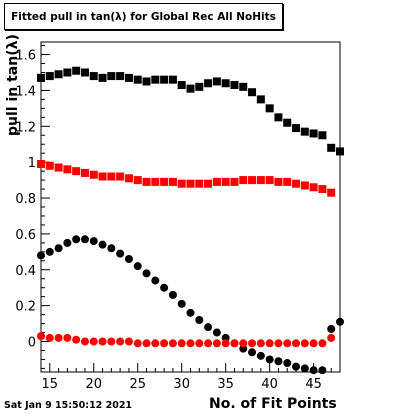 The image size is (400, 418). Describe the element at coordinates (32, 343) in the screenshot. I see `y-tick-label: 0` at that location.